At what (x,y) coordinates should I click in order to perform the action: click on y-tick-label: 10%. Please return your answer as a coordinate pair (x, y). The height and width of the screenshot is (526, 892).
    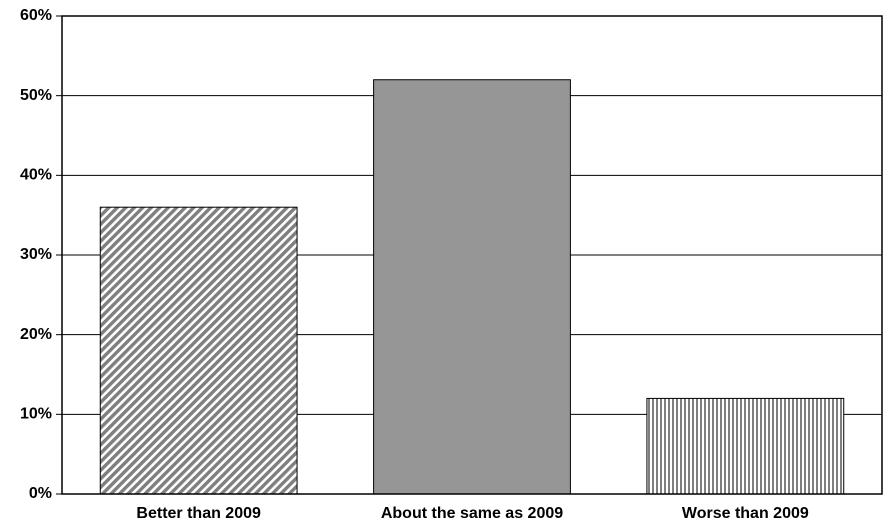
    Looking at the image, I should click on (36, 414).